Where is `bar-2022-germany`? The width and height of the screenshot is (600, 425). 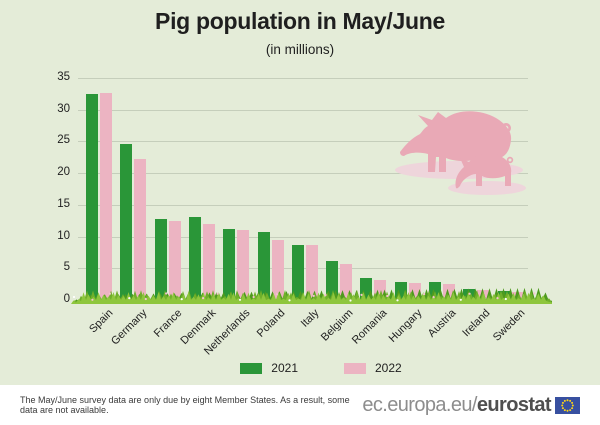 bar-2022-germany is located at coordinates (140, 229).